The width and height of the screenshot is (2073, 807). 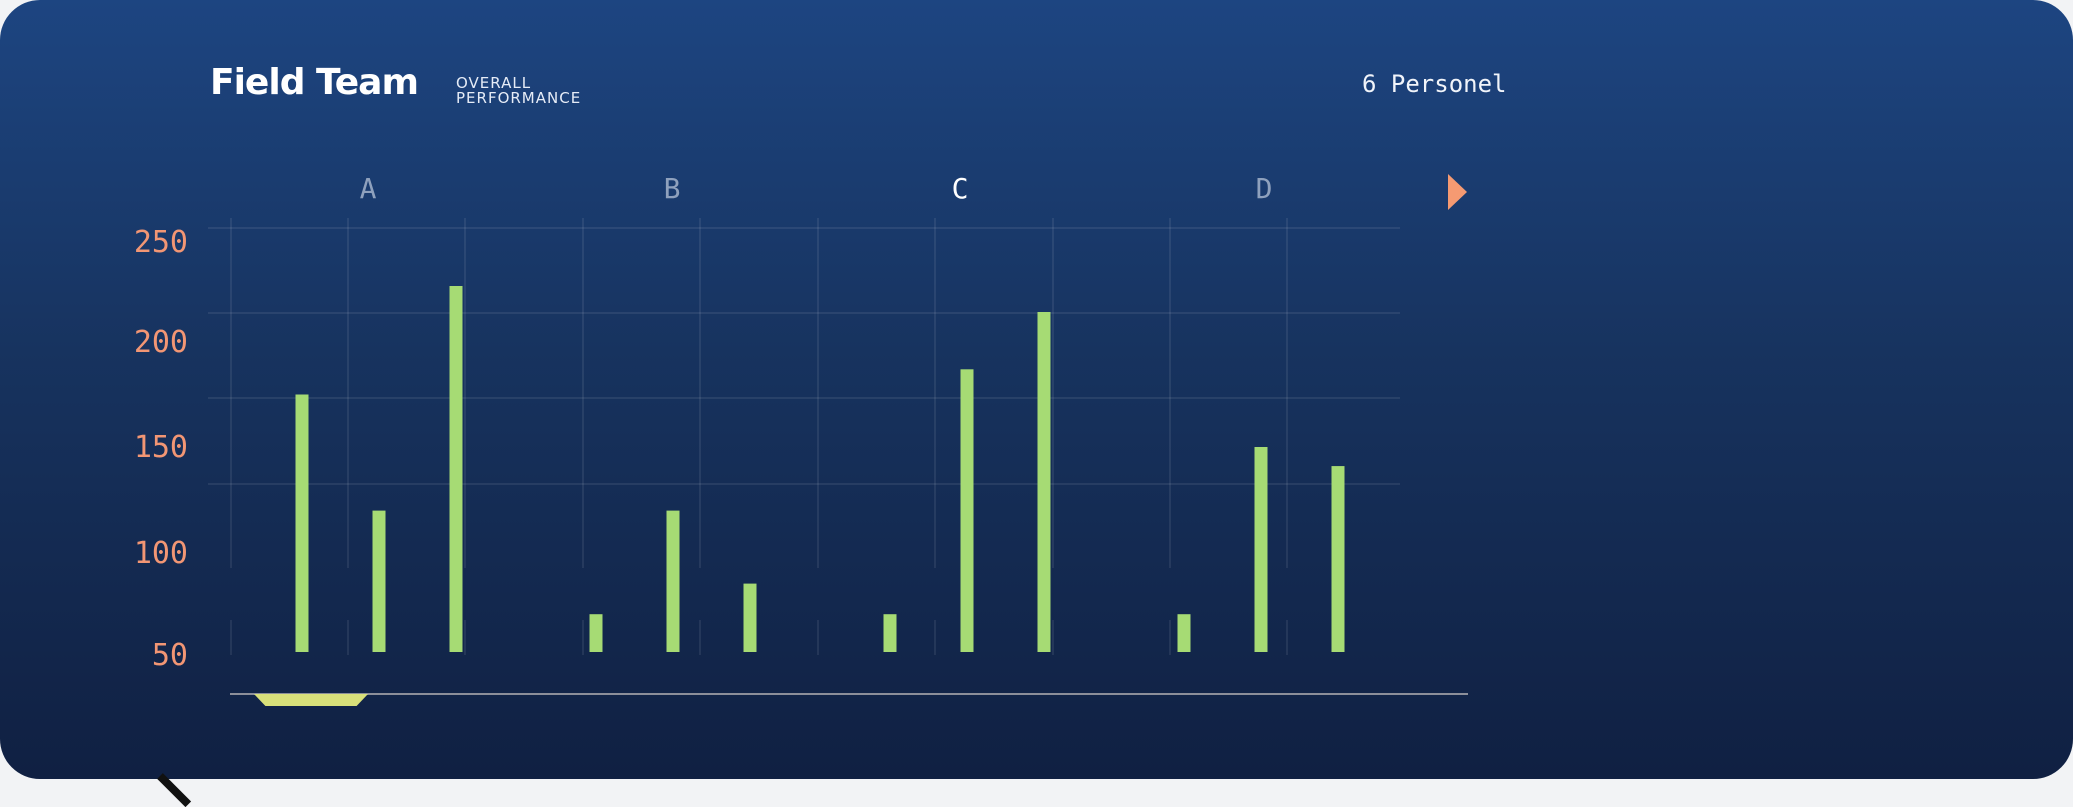 What do you see at coordinates (368, 188) in the screenshot?
I see `category-label-a: A` at bounding box center [368, 188].